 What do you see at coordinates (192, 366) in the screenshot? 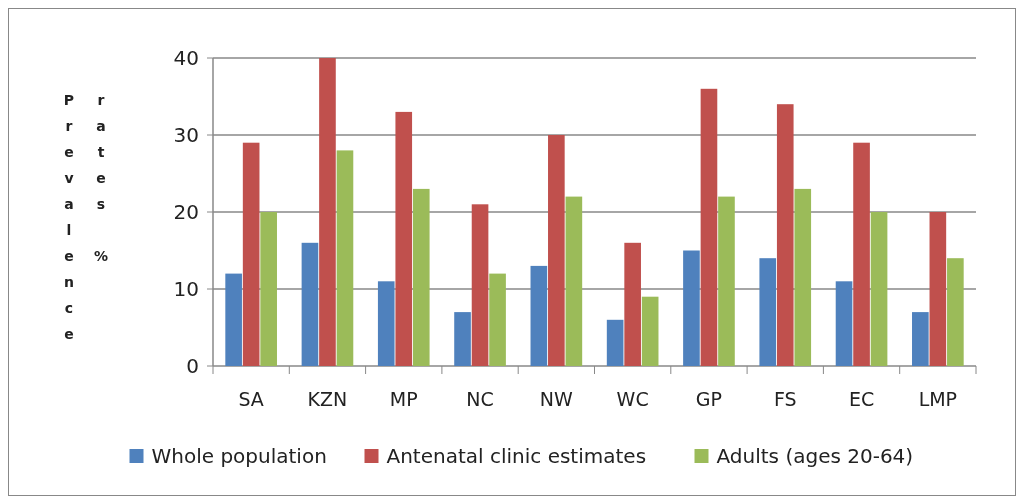
I see `y-tick-label: 0` at bounding box center [192, 366].